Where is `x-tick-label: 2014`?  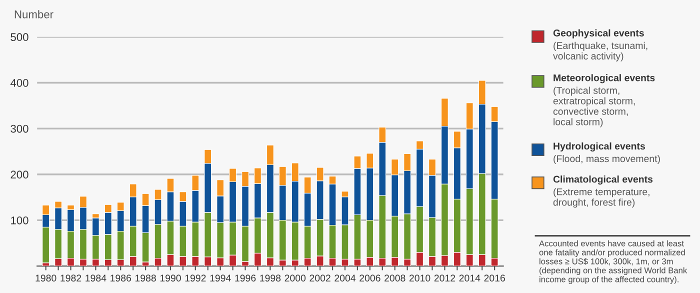
x-tick-label: 2014 is located at coordinates (469, 278).